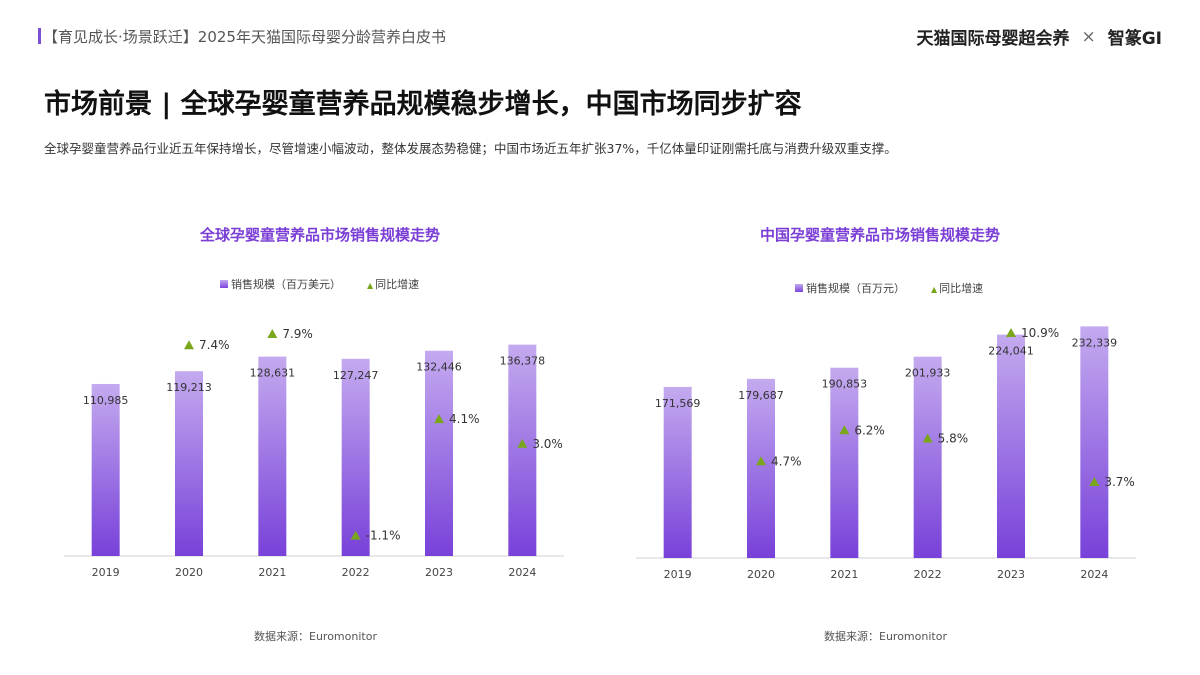  Describe the element at coordinates (845, 384) in the screenshot. I see `bar-label: 190,853` at that location.